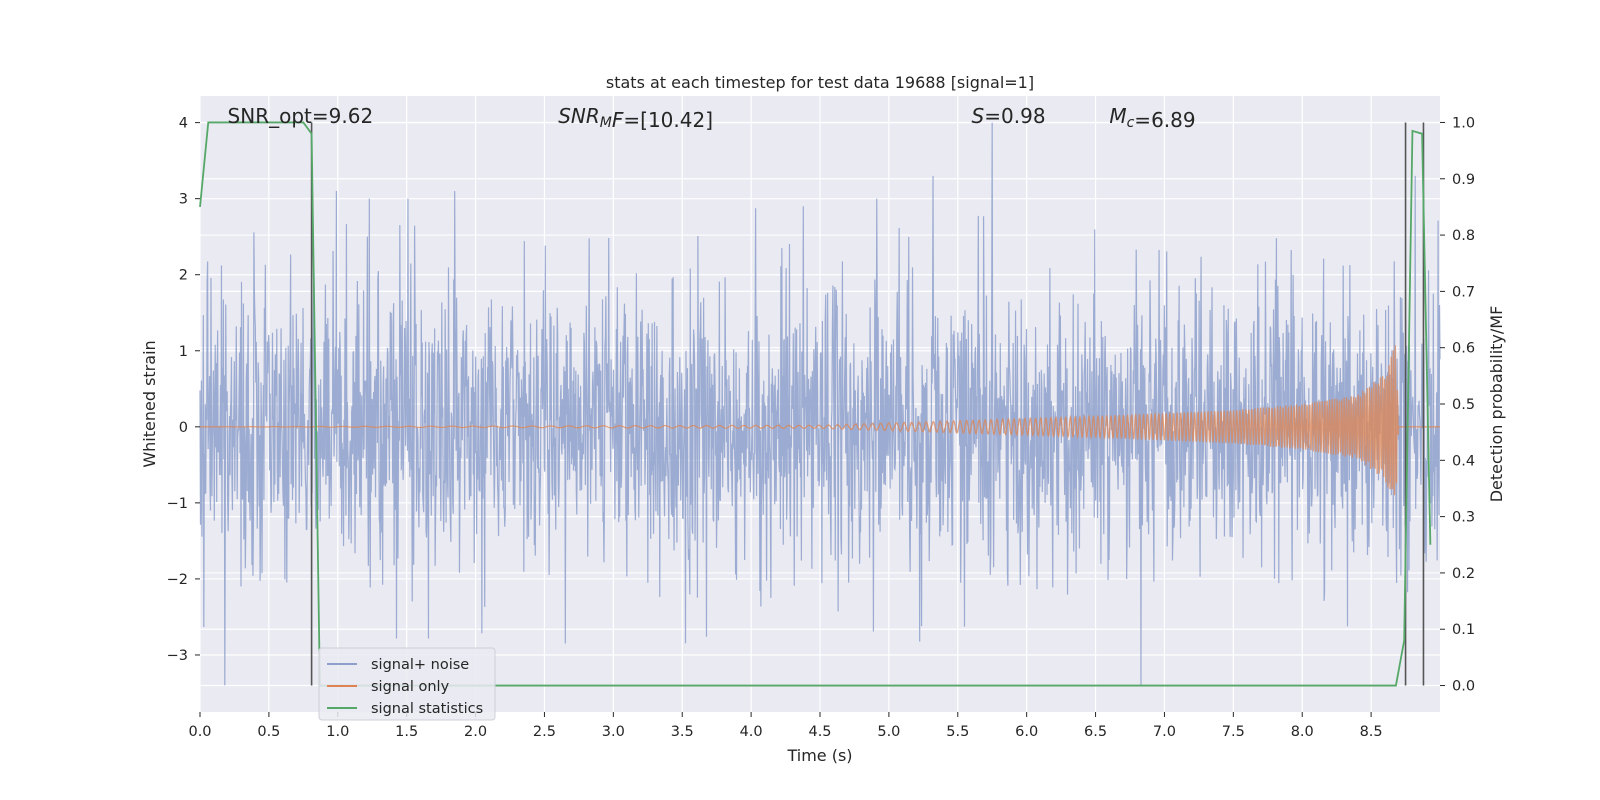 The width and height of the screenshot is (1600, 800). What do you see at coordinates (183, 352) in the screenshot?
I see `y-left-tick-label: 1` at bounding box center [183, 352].